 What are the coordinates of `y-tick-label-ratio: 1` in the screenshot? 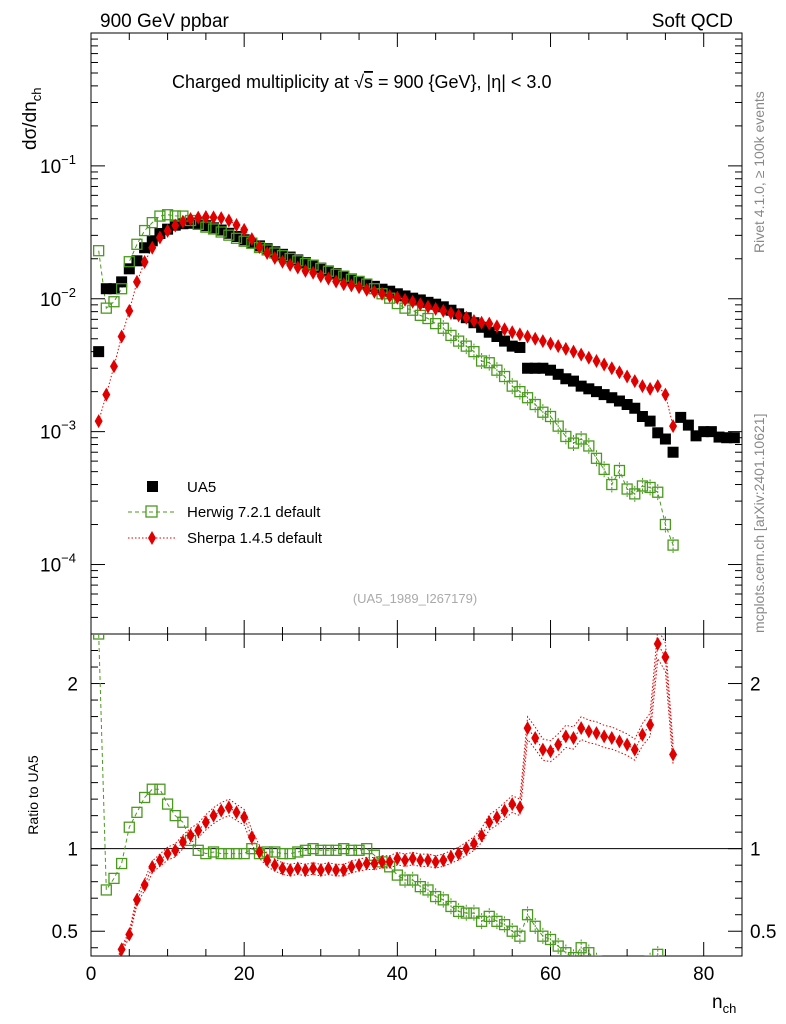 It's located at (72, 850).